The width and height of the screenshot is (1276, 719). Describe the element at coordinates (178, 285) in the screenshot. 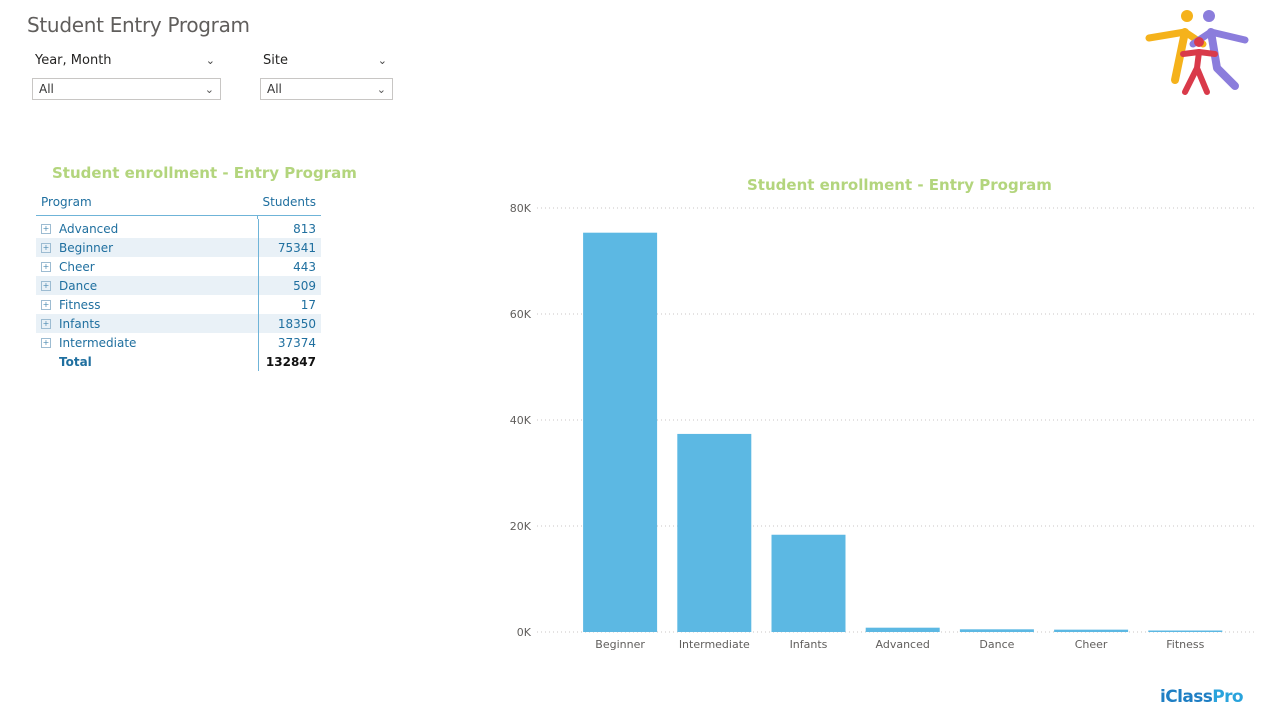

I see `table-row: + Dance 509` at that location.